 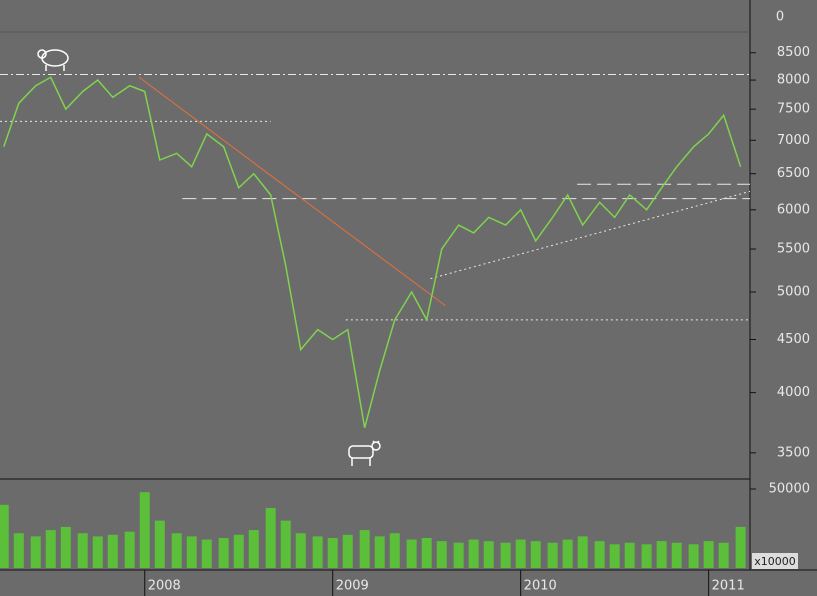 I want to click on y-tick-label: 4500, so click(x=793, y=339).